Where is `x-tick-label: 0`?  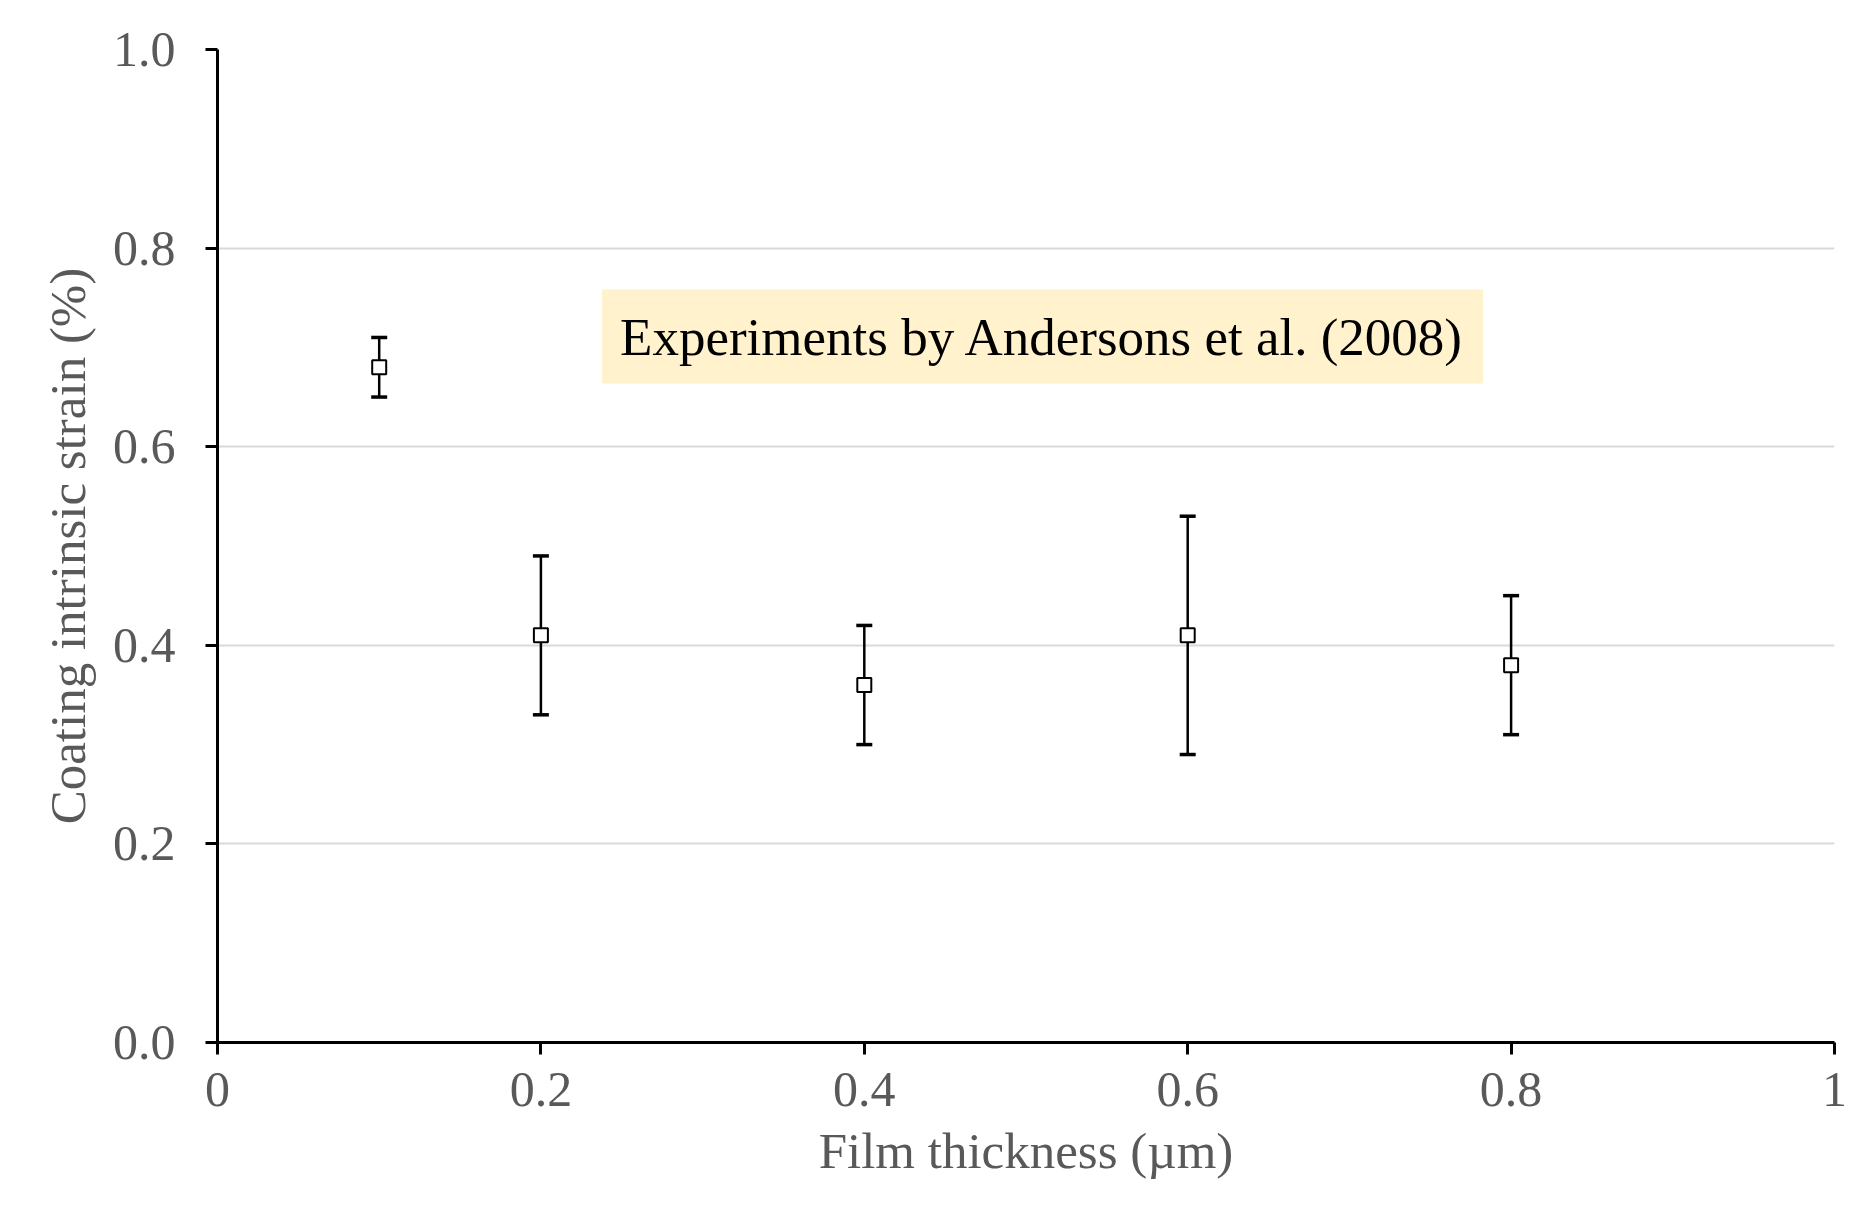 x-tick-label: 0 is located at coordinates (217, 1088).